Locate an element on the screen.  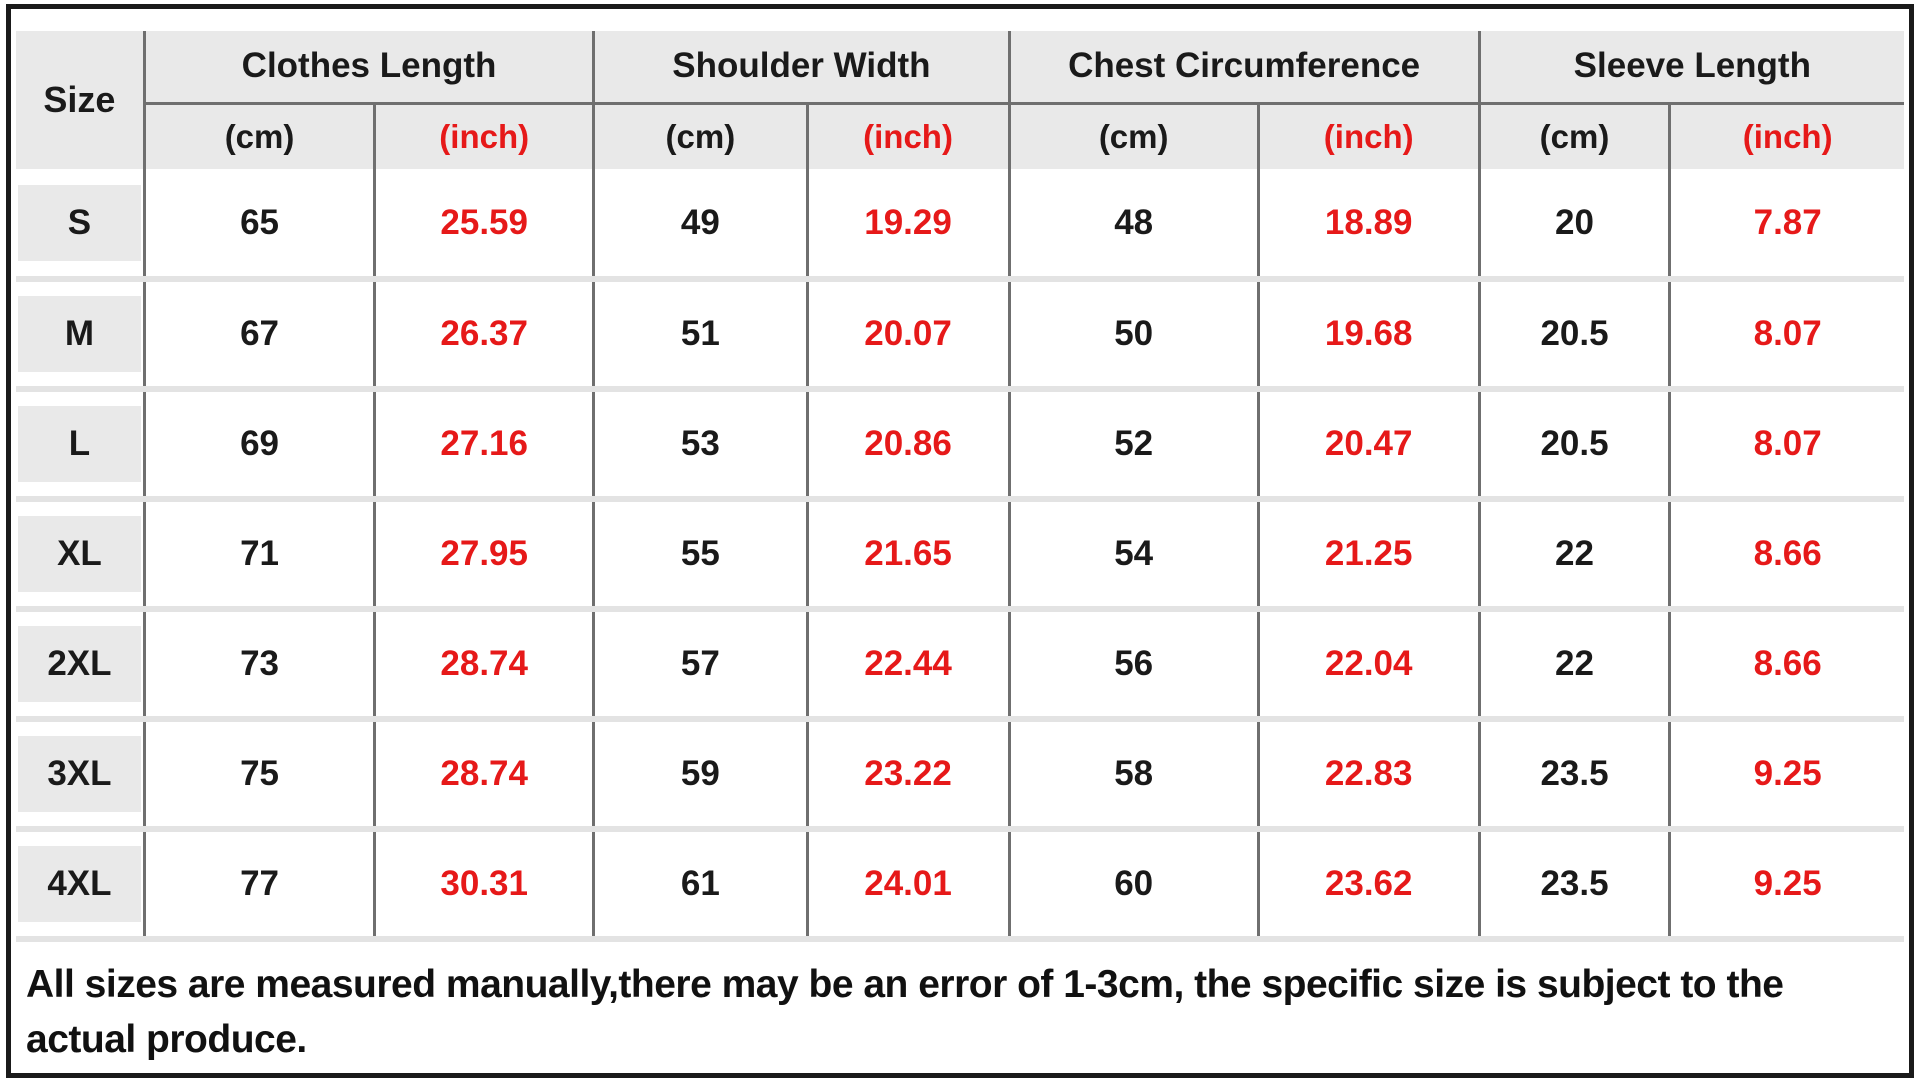
cell-clothes-length-inch: 26.37 is located at coordinates (483, 332).